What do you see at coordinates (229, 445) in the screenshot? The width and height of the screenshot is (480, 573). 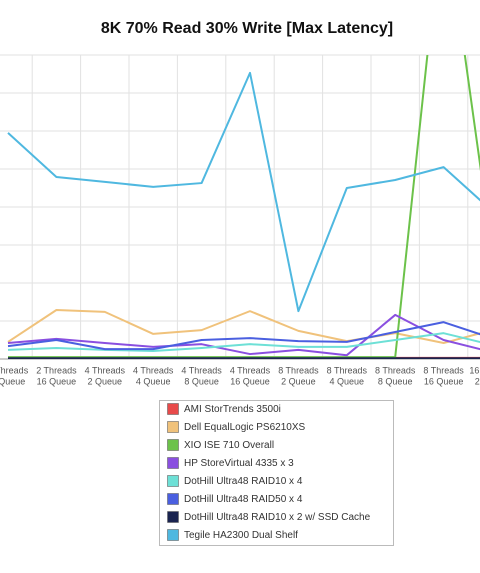 I see `legend-label: XIO ISE 710 Overall` at bounding box center [229, 445].